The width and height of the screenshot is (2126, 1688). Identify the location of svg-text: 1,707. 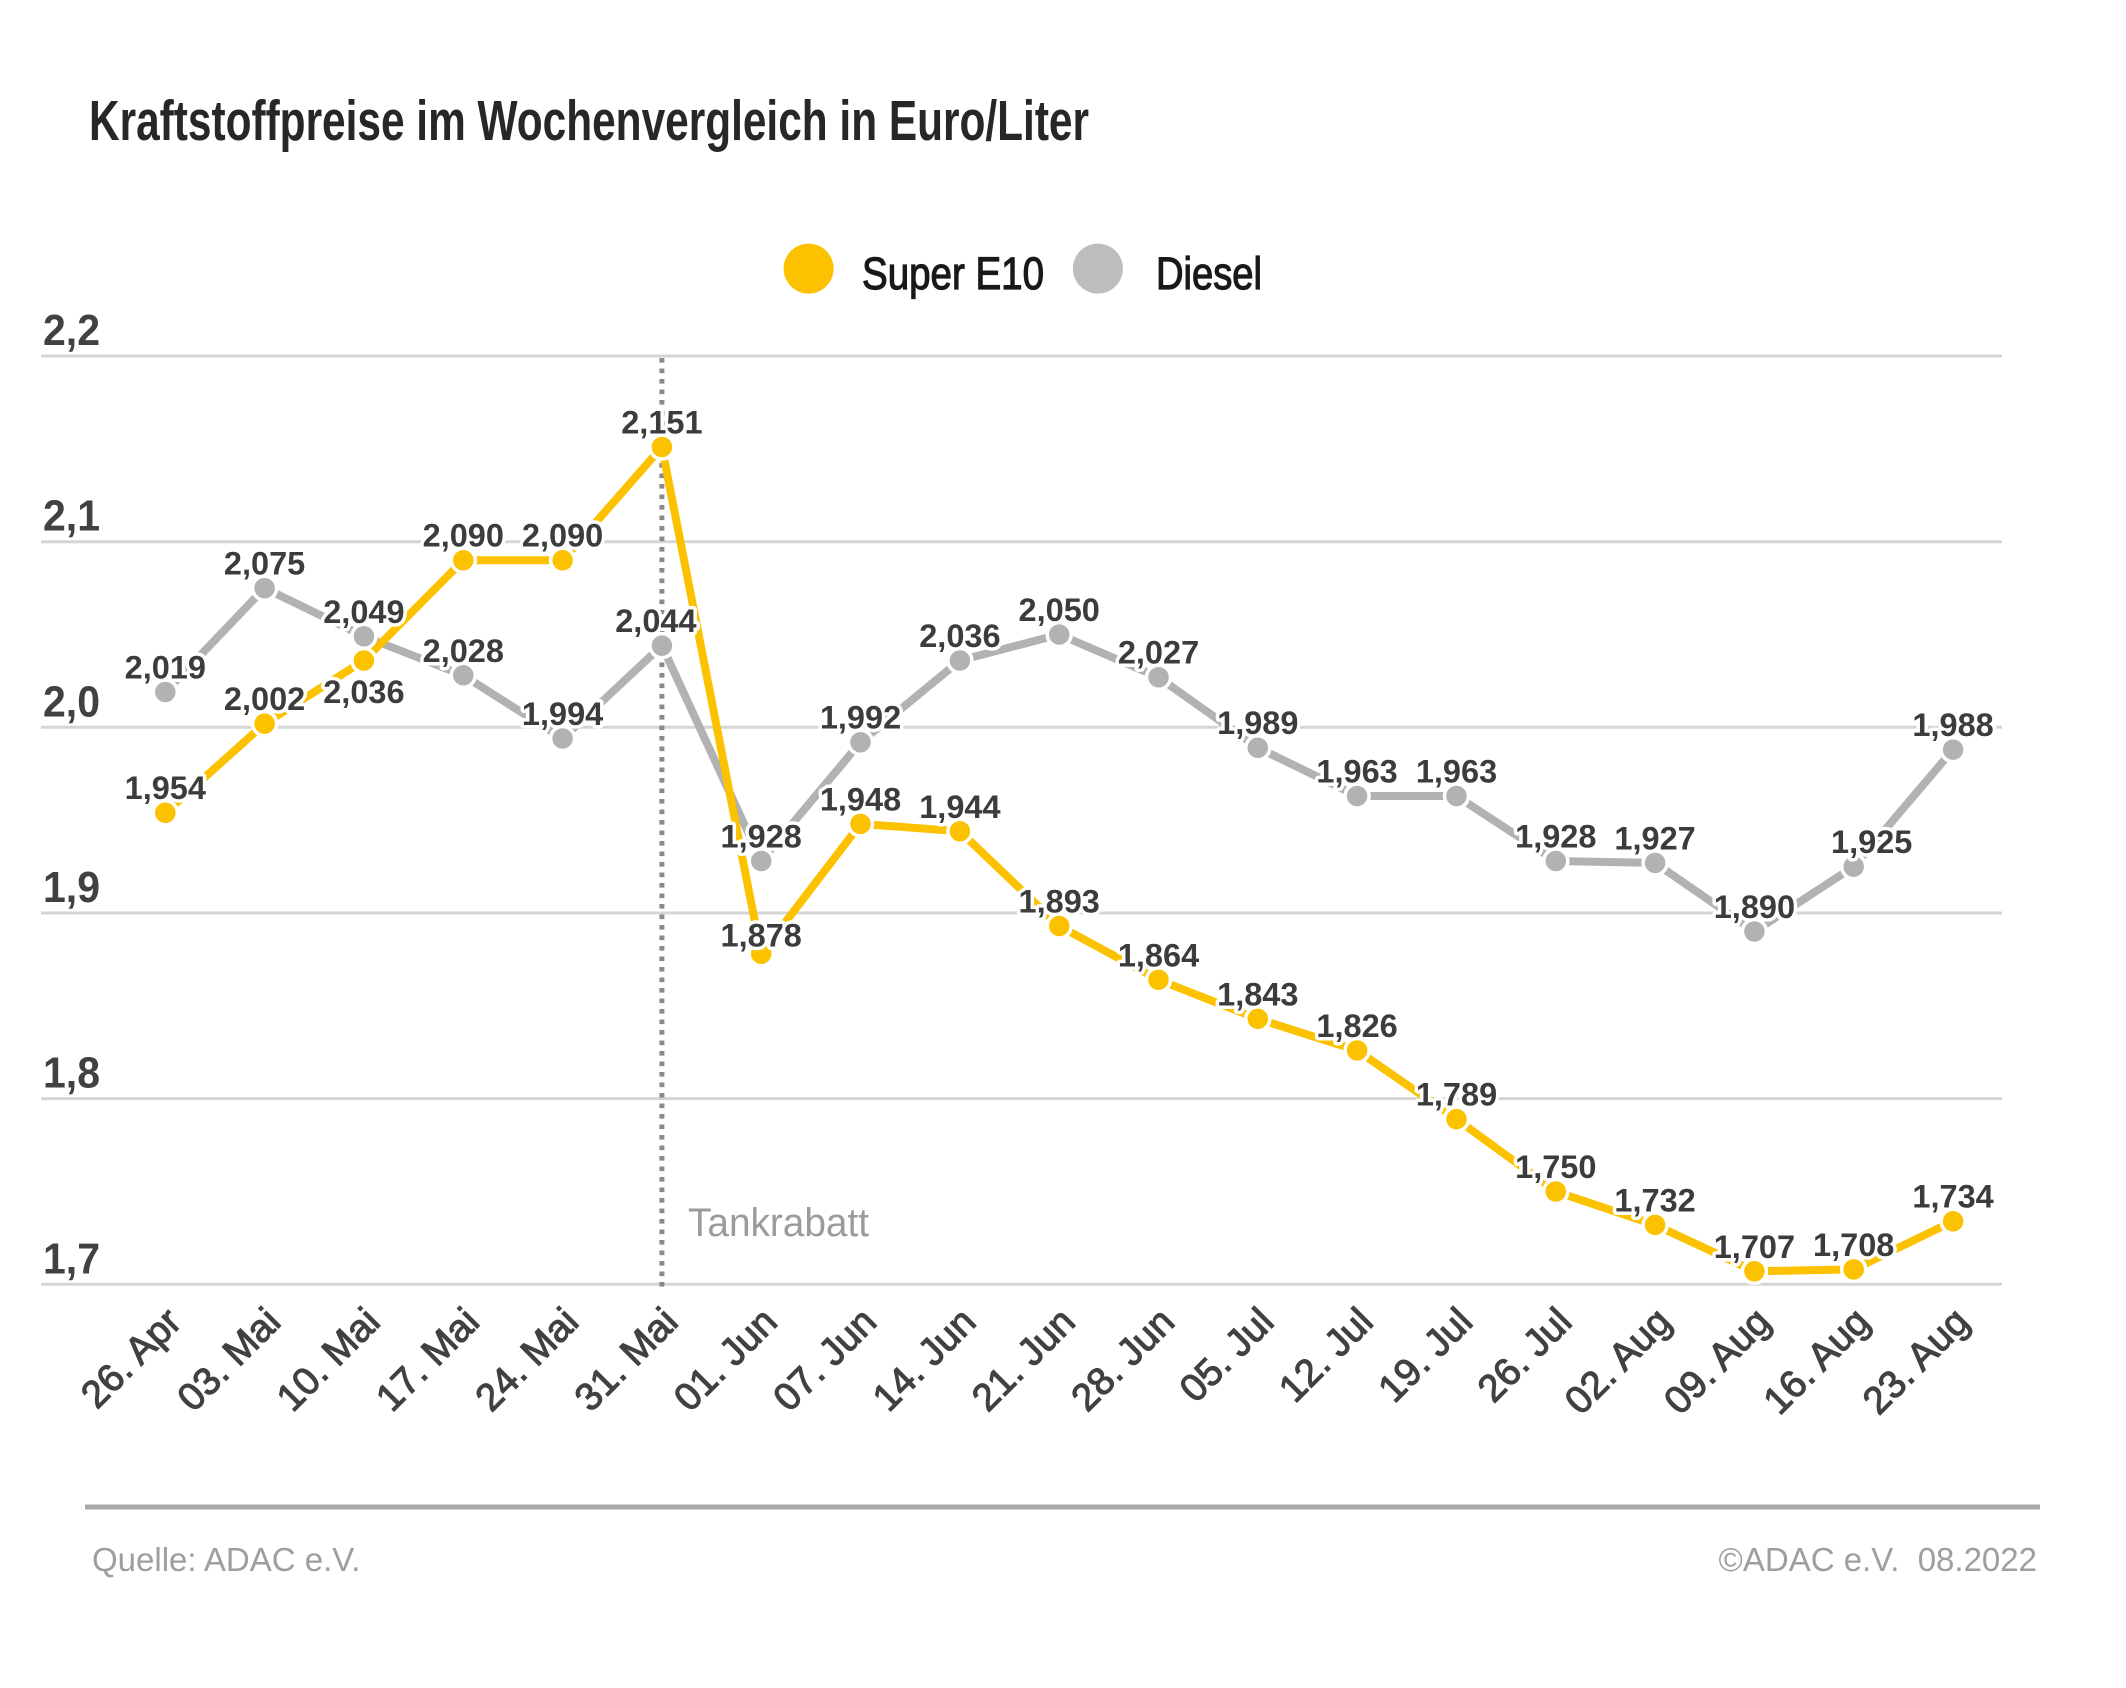
(1754, 1247).